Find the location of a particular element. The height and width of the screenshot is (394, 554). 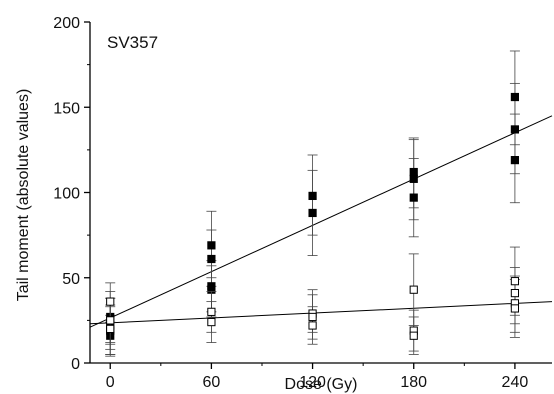

y-axis-title: Tail moment (absolute values) is located at coordinates (23, 195).